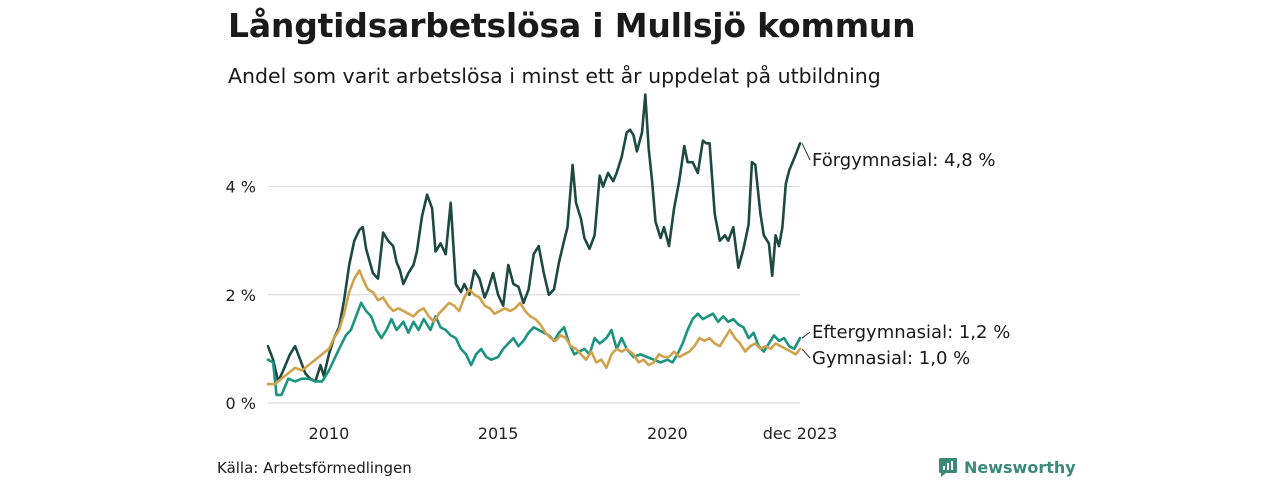  Describe the element at coordinates (800, 433) in the screenshot. I see `x-tick-label: dec 2023` at that location.